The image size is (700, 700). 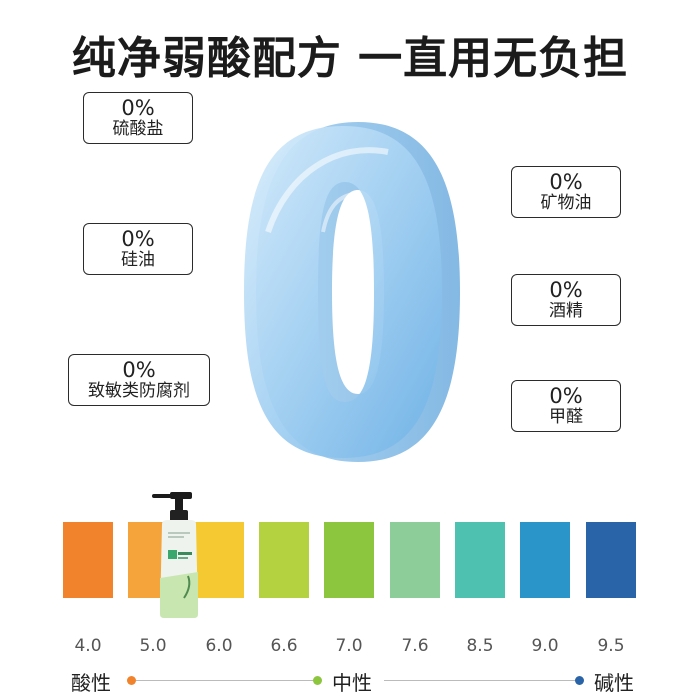 I want to click on ph-value: 7.6, so click(x=415, y=646).